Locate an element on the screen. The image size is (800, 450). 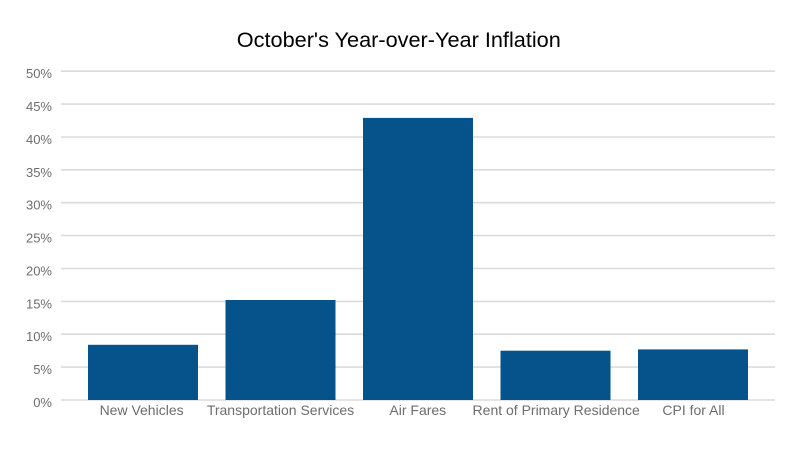
svg-text: CPI for All is located at coordinates (693, 410).